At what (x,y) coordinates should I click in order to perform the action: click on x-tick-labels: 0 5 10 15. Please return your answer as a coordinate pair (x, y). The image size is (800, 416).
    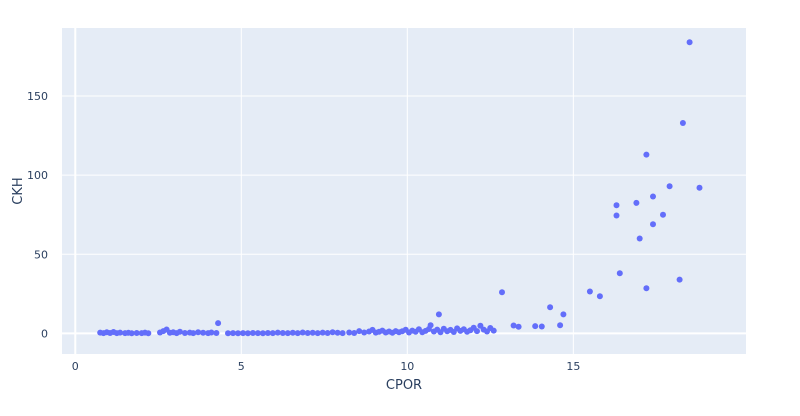
    Looking at the image, I should click on (326, 366).